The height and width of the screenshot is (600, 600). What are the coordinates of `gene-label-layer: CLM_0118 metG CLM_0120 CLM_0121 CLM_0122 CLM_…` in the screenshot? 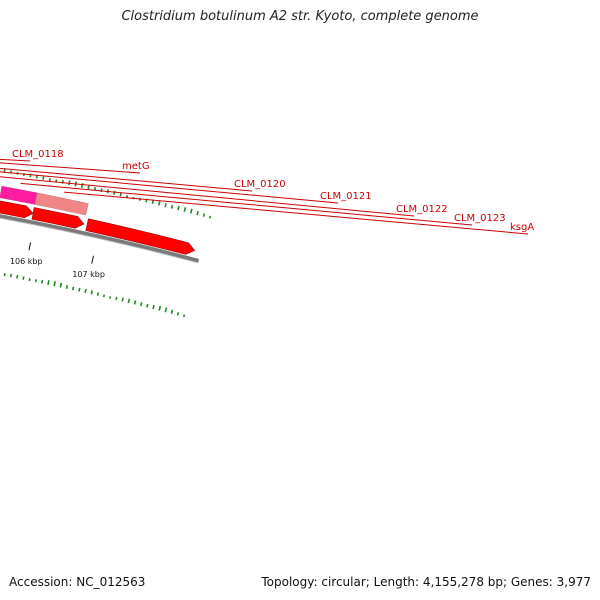 It's located at (267, 192).